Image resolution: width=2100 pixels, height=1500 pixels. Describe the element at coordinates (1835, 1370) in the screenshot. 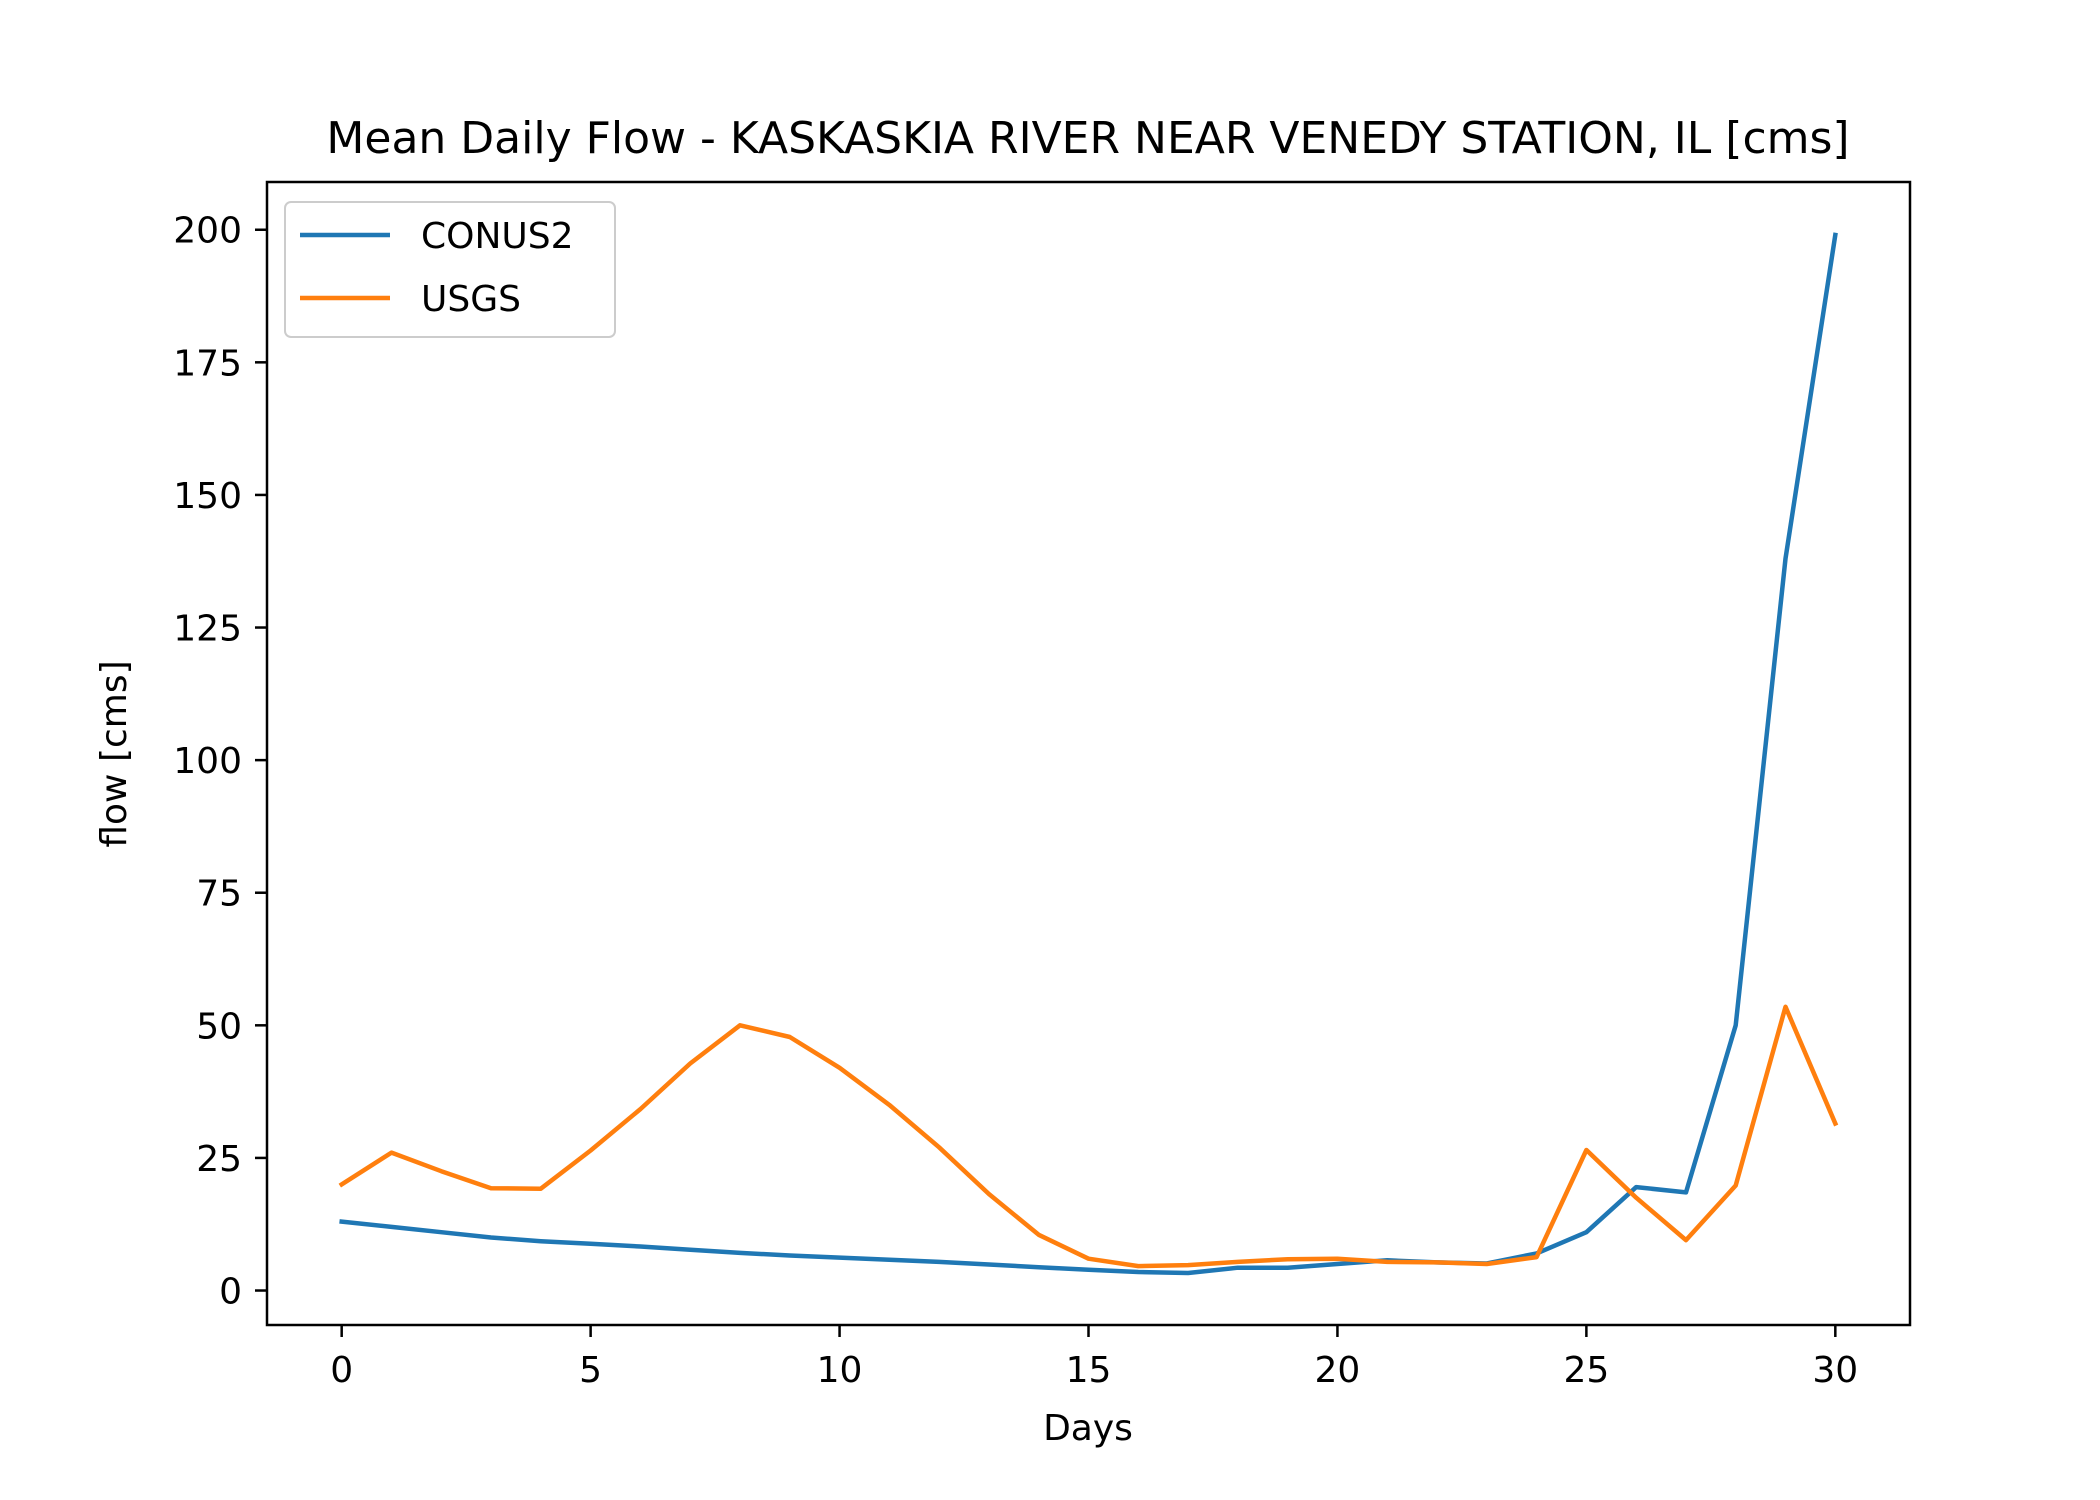

I see `x-tick-label: 30` at that location.